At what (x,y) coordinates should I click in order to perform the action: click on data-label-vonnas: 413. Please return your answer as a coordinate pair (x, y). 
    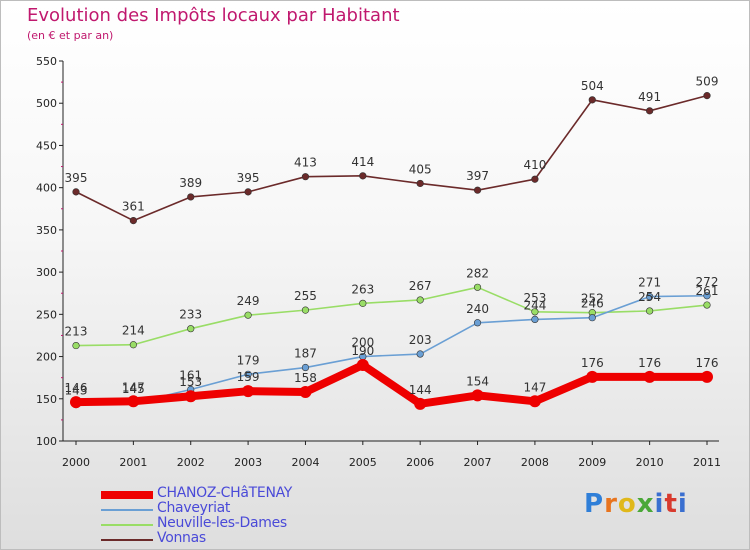
    Looking at the image, I should click on (305, 163).